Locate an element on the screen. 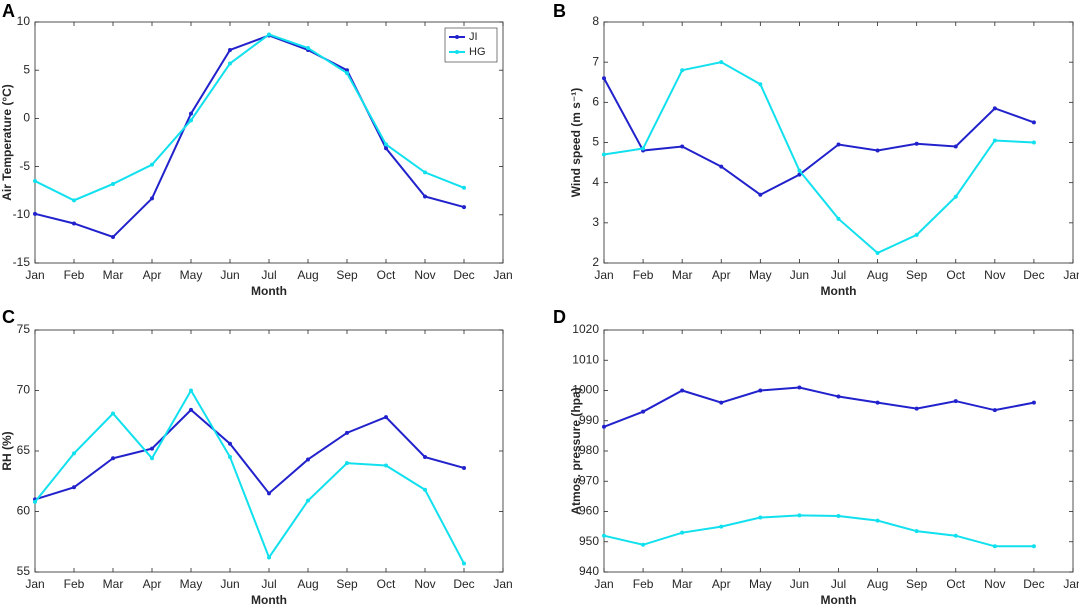 The height and width of the screenshot is (605, 1079). y-tick-label: 5 is located at coordinates (26, 69).